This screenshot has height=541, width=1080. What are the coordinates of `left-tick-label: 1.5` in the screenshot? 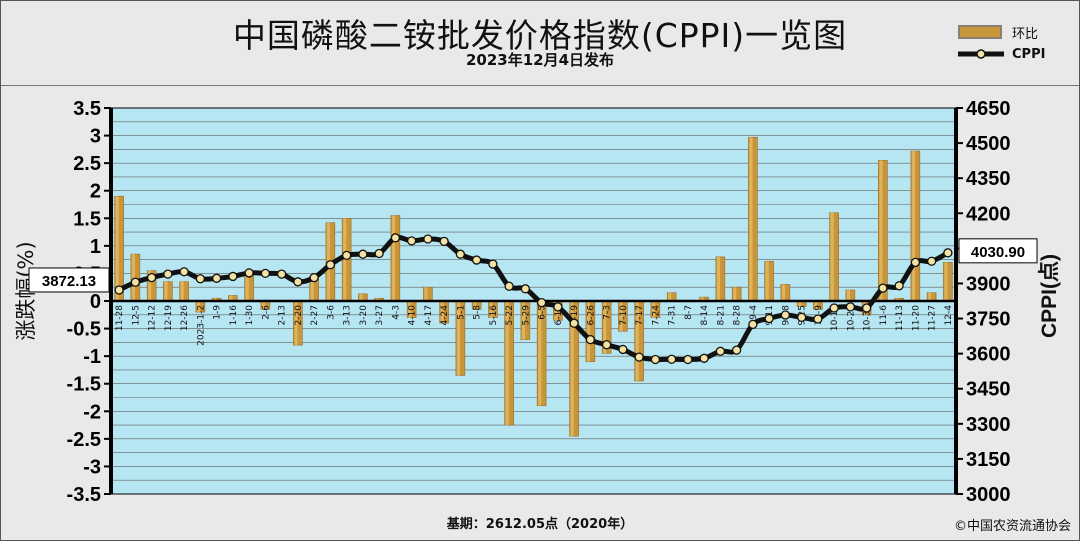 It's located at (87, 219).